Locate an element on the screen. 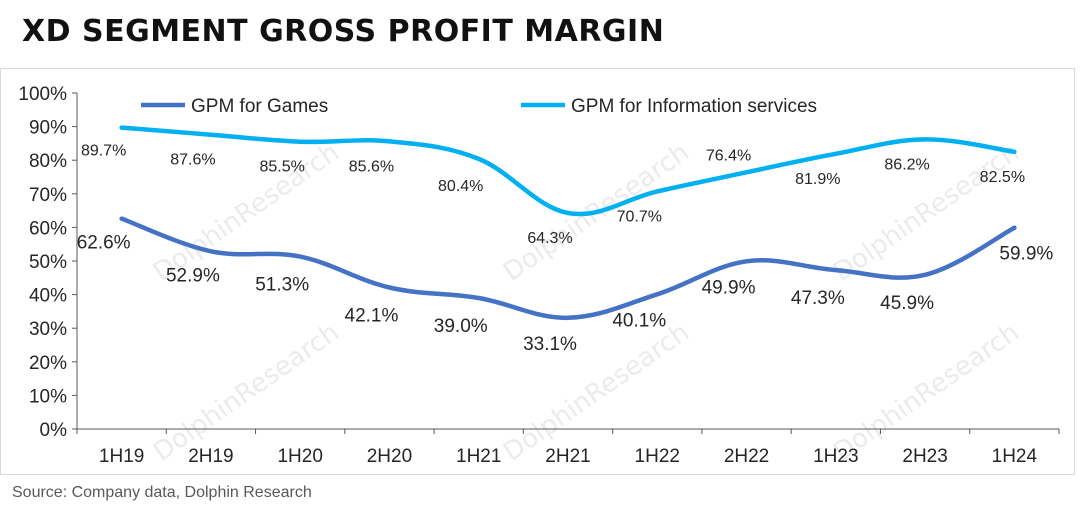 The image size is (1080, 509). data-label: 80.4% is located at coordinates (460, 186).